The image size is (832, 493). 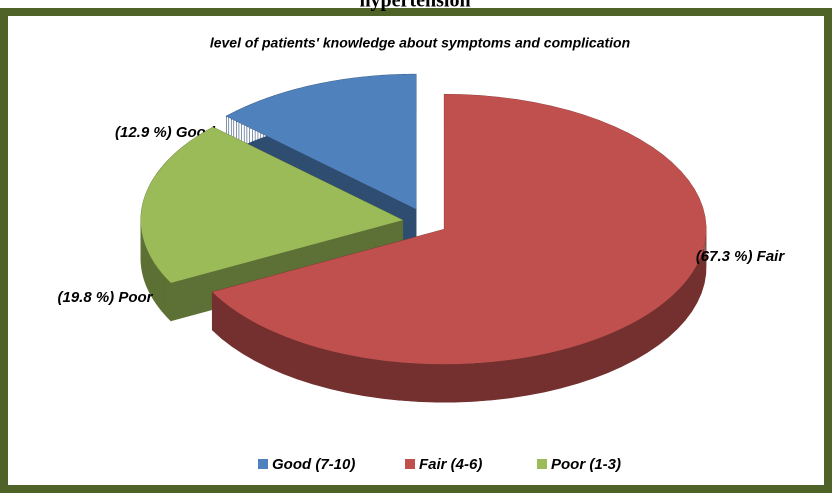 I want to click on legend-label: Fair (4-6), so click(x=450, y=464).